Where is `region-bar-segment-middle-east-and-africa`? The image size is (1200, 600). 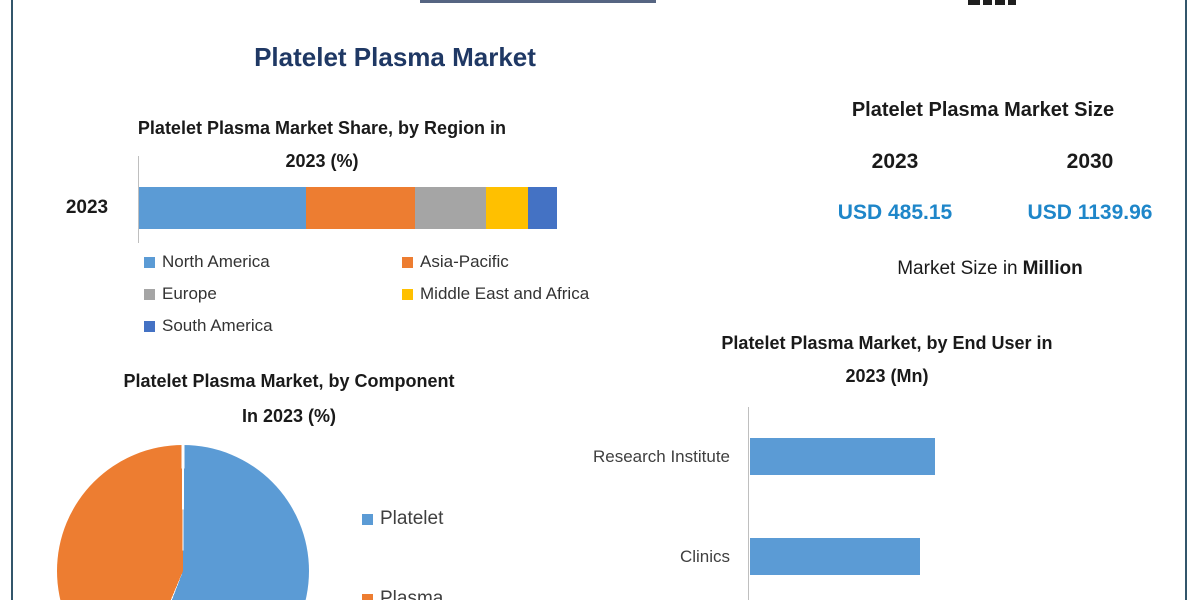 region-bar-segment-middle-east-and-africa is located at coordinates (506, 208).